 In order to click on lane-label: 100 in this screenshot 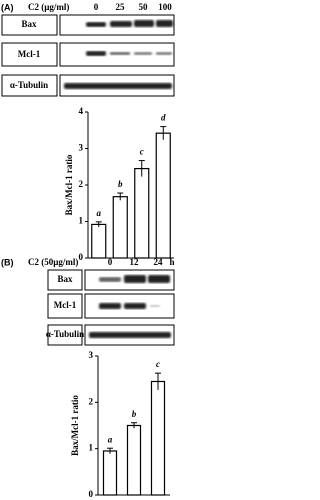, I will do `click(165, 7)`.